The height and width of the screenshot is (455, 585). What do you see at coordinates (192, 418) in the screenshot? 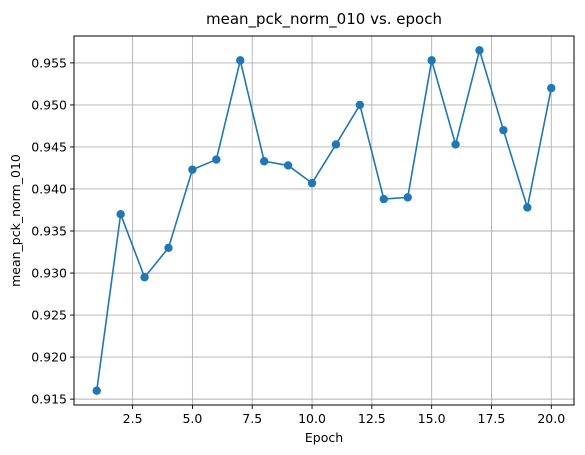
I see `x-tick-label: 5.0` at bounding box center [192, 418].